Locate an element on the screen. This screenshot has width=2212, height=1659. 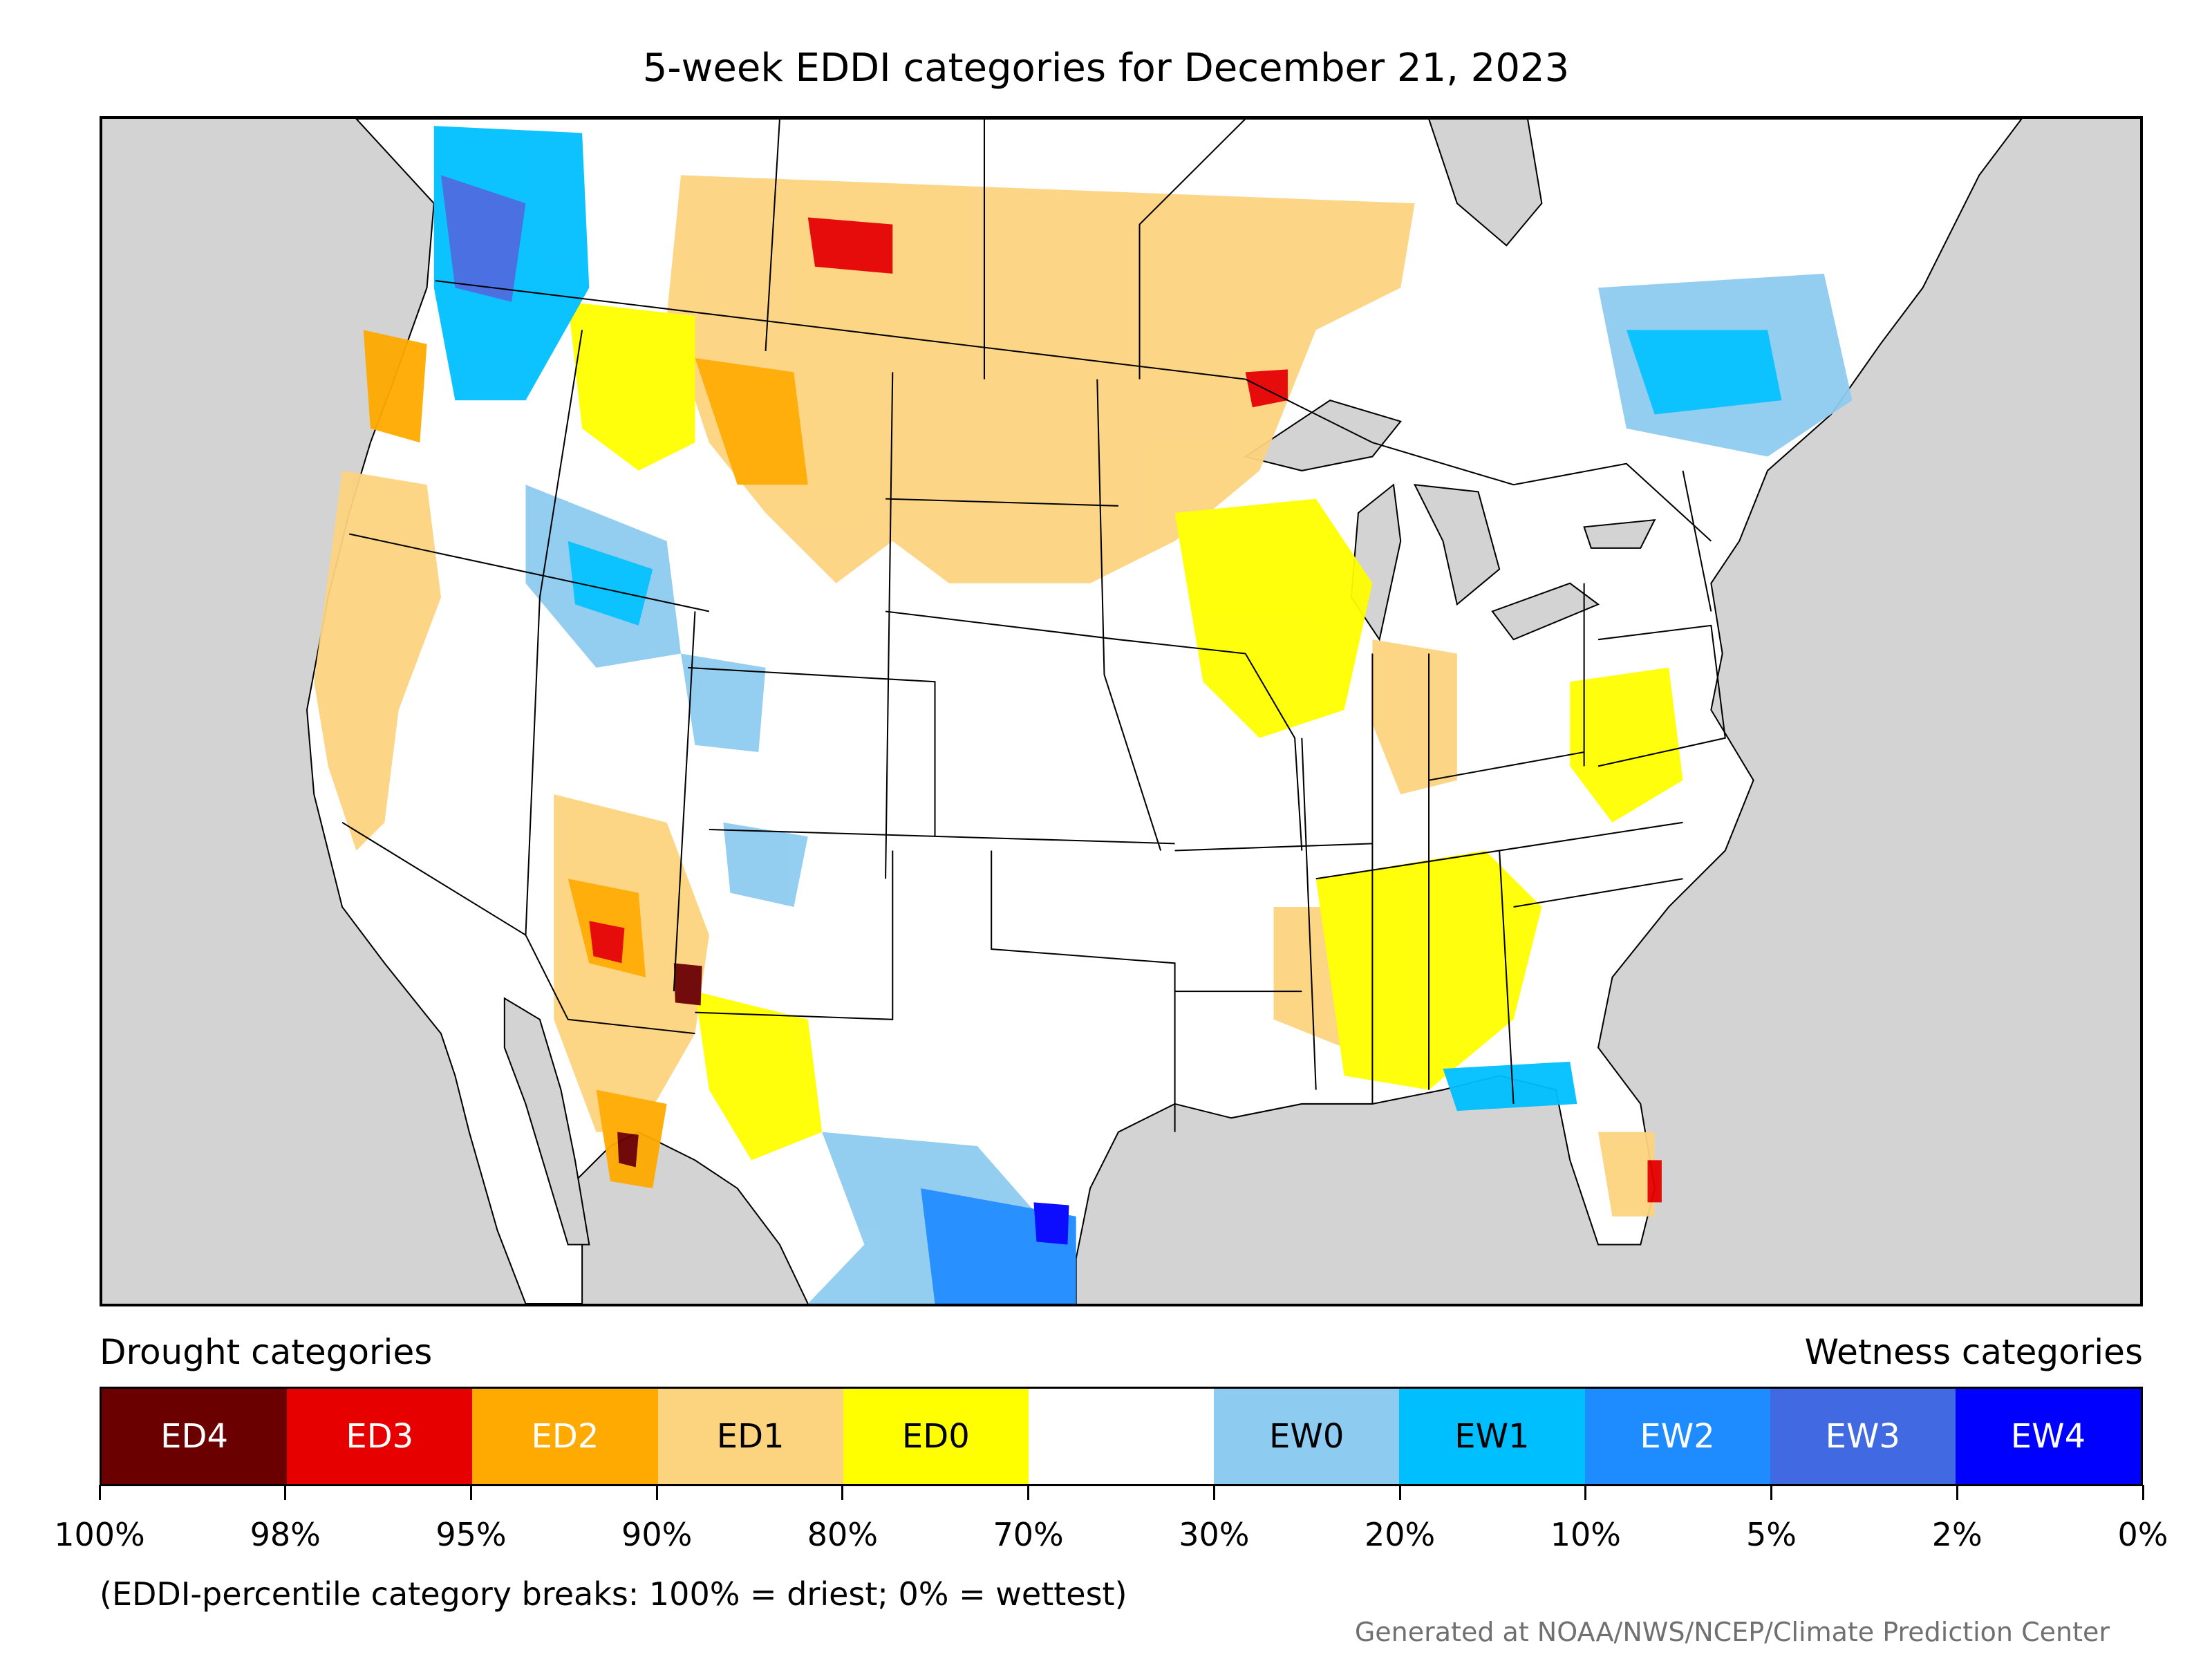
region-ed4-new-mexico is located at coordinates (687, 985).